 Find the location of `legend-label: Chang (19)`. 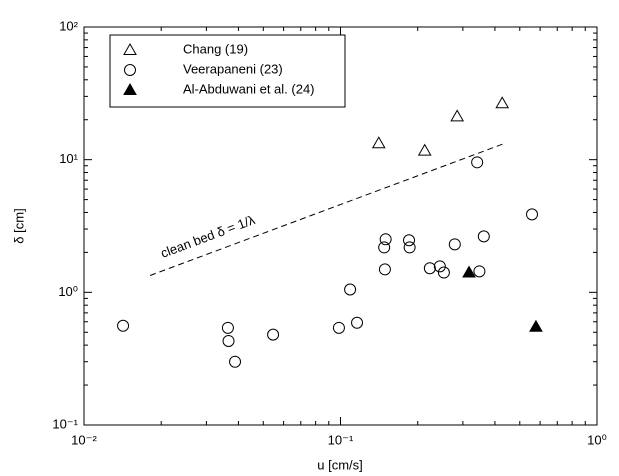

legend-label: Chang (19) is located at coordinates (215, 48).